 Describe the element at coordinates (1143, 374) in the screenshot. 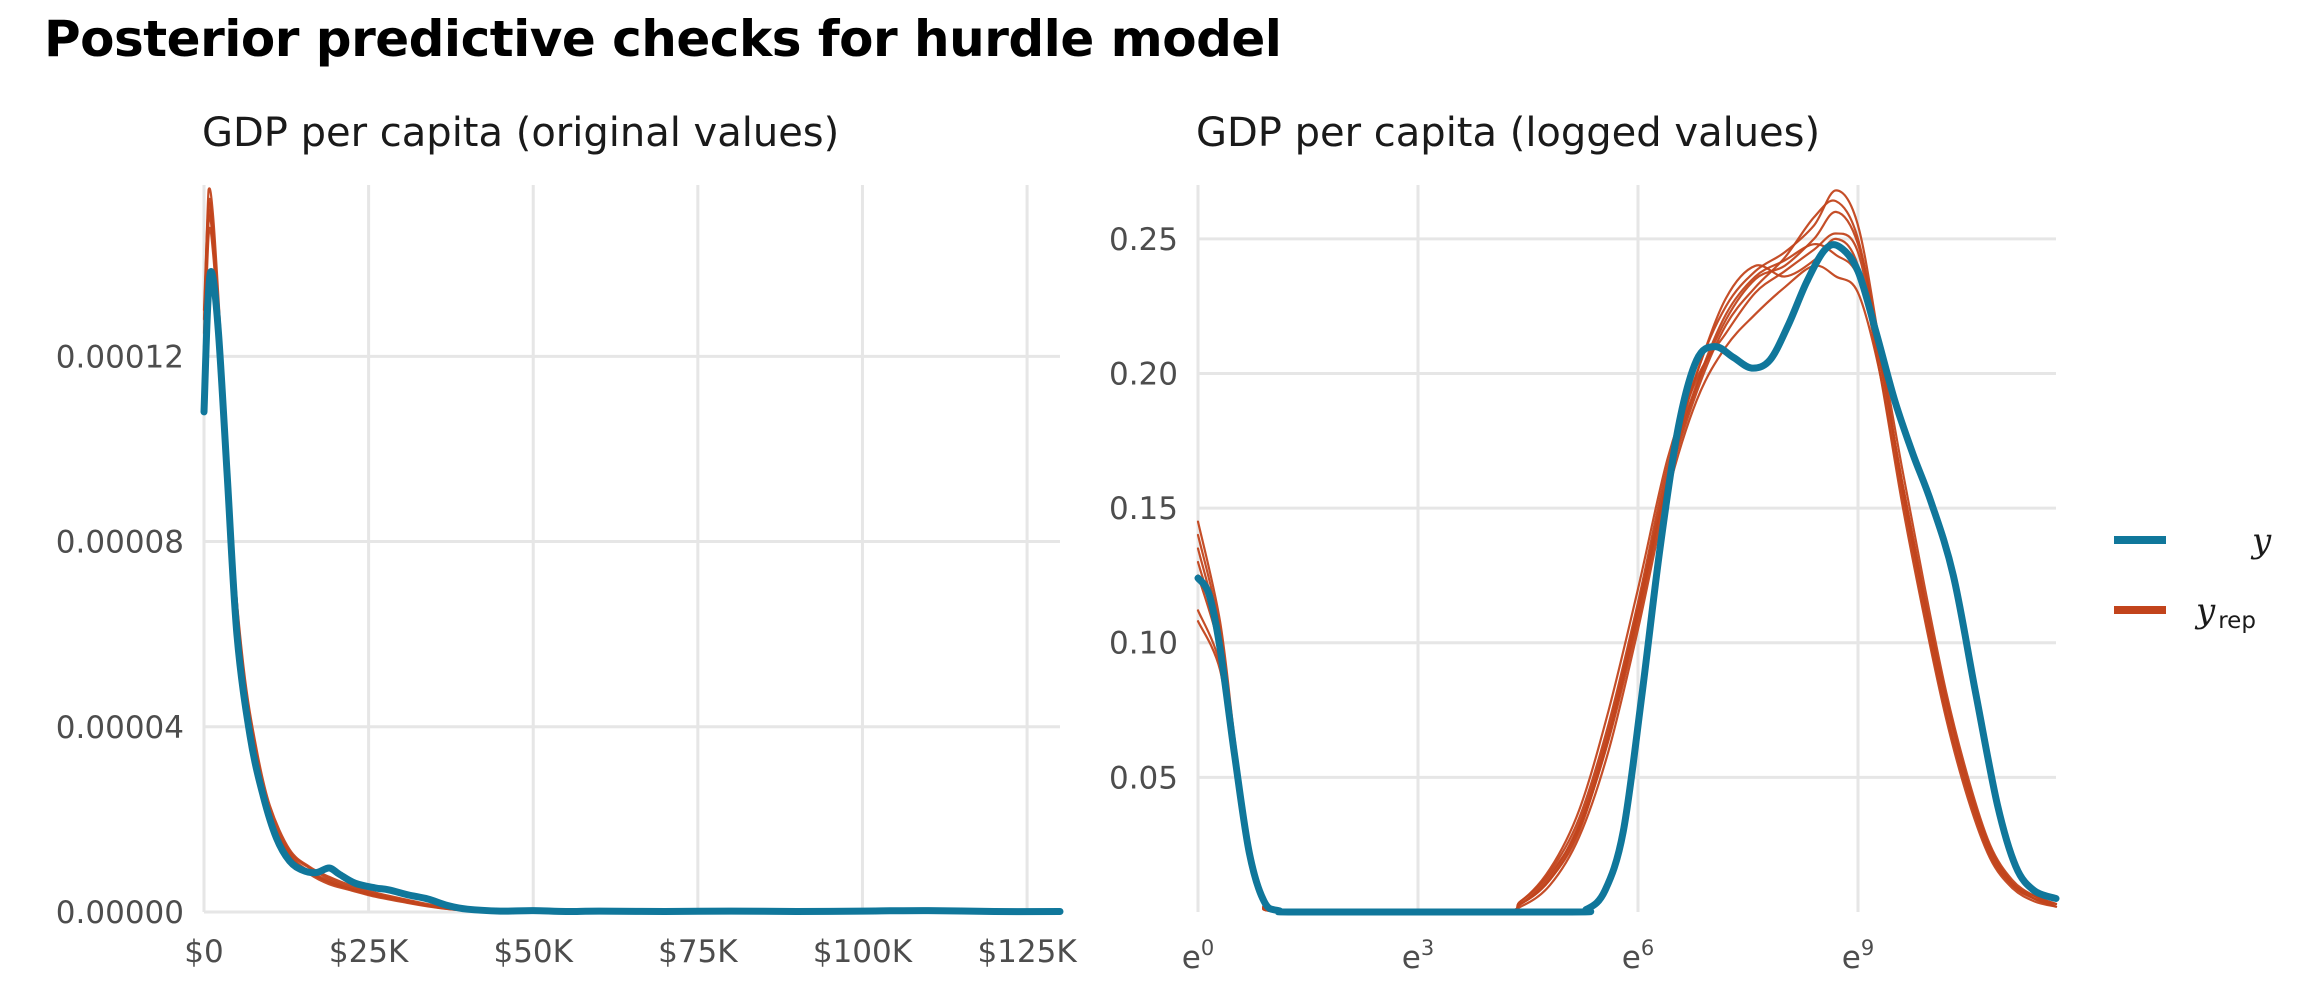

I see `y-tick-label: 0.20` at that location.